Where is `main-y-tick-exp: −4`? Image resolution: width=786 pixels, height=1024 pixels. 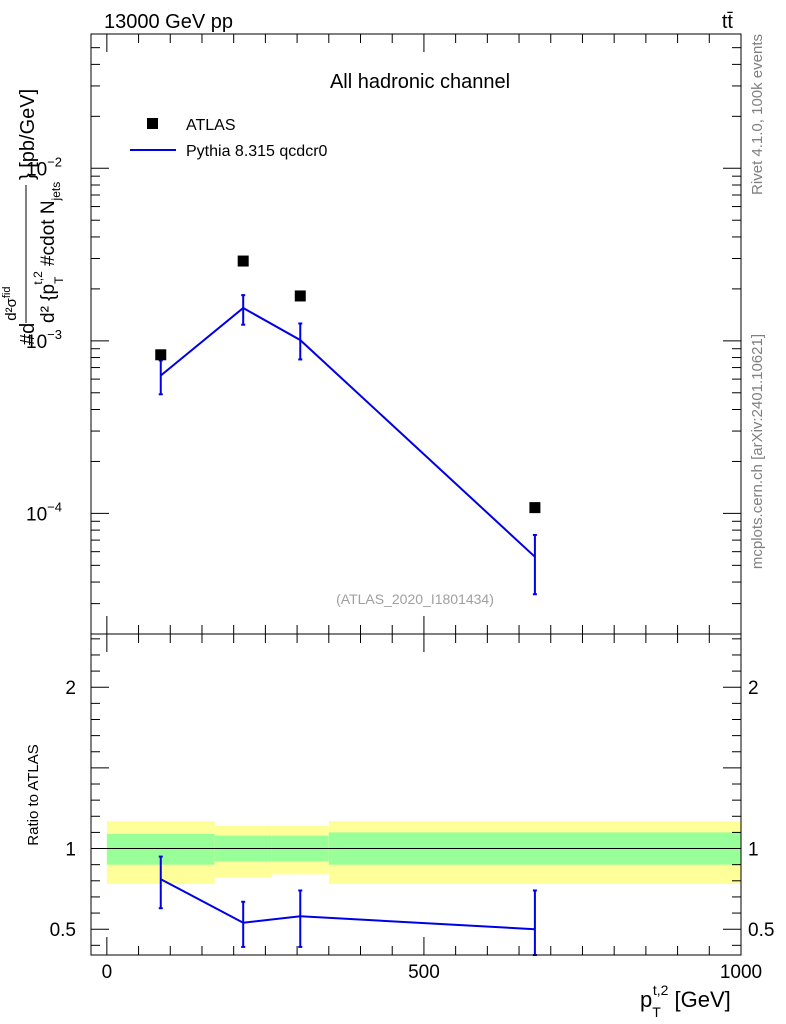 main-y-tick-exp: −4 is located at coordinates (54, 506).